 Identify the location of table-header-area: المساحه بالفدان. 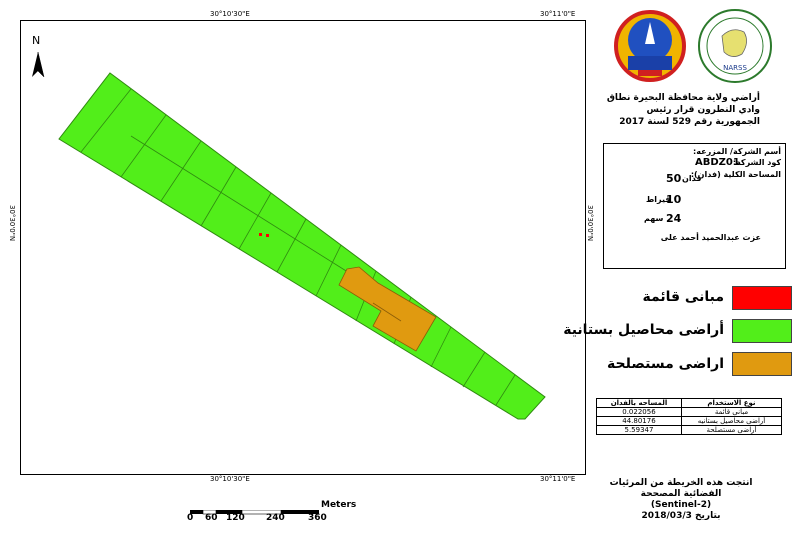
(639, 403).